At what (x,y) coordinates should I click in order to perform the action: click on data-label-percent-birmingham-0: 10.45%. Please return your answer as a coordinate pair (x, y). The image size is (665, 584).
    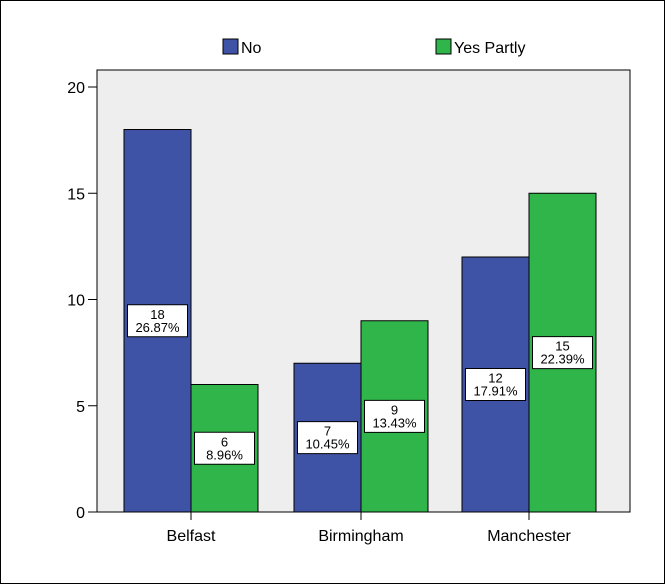
    Looking at the image, I should click on (327, 444).